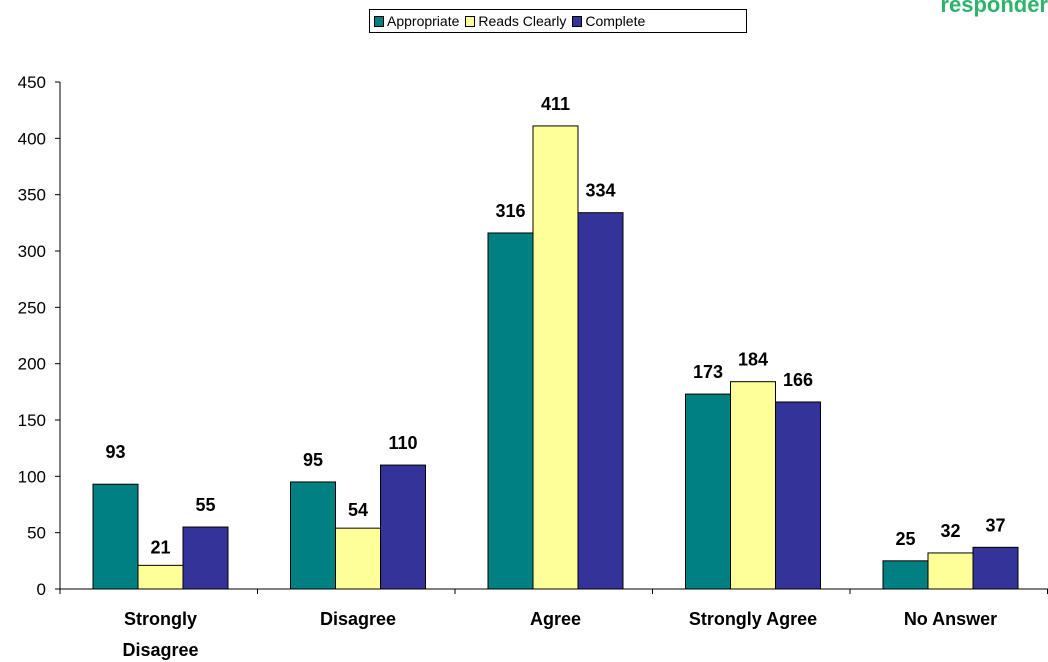  What do you see at coordinates (313, 460) in the screenshot?
I see `data-label: 95` at bounding box center [313, 460].